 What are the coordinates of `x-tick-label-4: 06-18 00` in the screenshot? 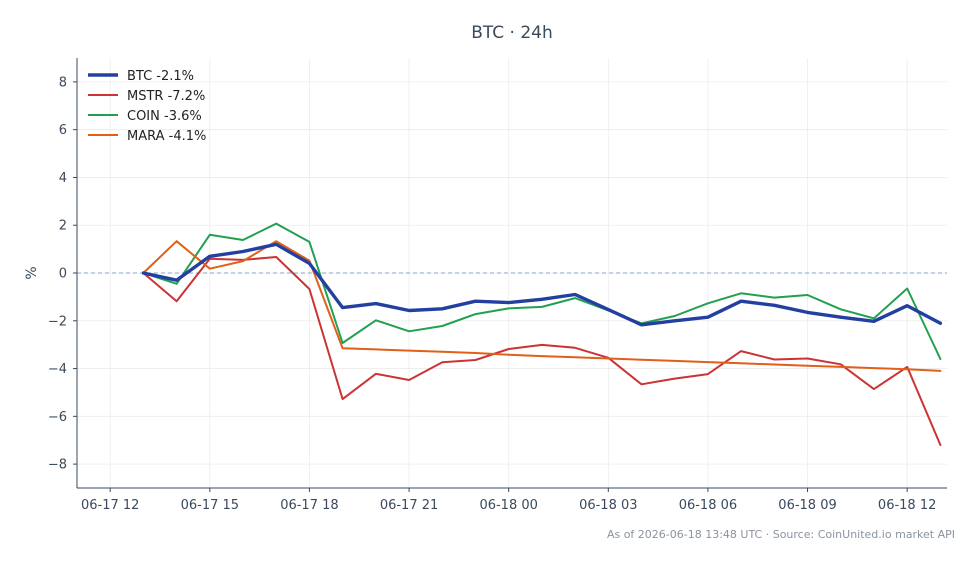 It's located at (508, 505).